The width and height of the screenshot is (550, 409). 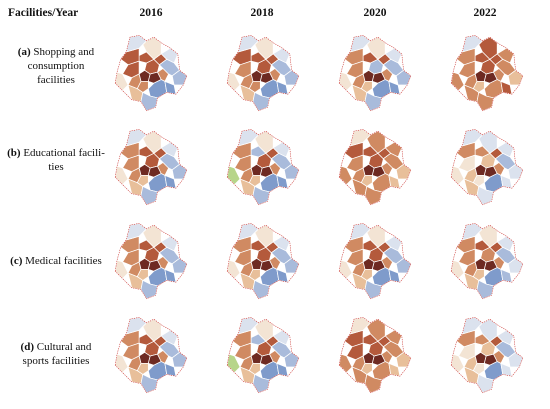 What do you see at coordinates (64, 153) in the screenshot?
I see `row-name-line1: Educational facili-` at bounding box center [64, 153].